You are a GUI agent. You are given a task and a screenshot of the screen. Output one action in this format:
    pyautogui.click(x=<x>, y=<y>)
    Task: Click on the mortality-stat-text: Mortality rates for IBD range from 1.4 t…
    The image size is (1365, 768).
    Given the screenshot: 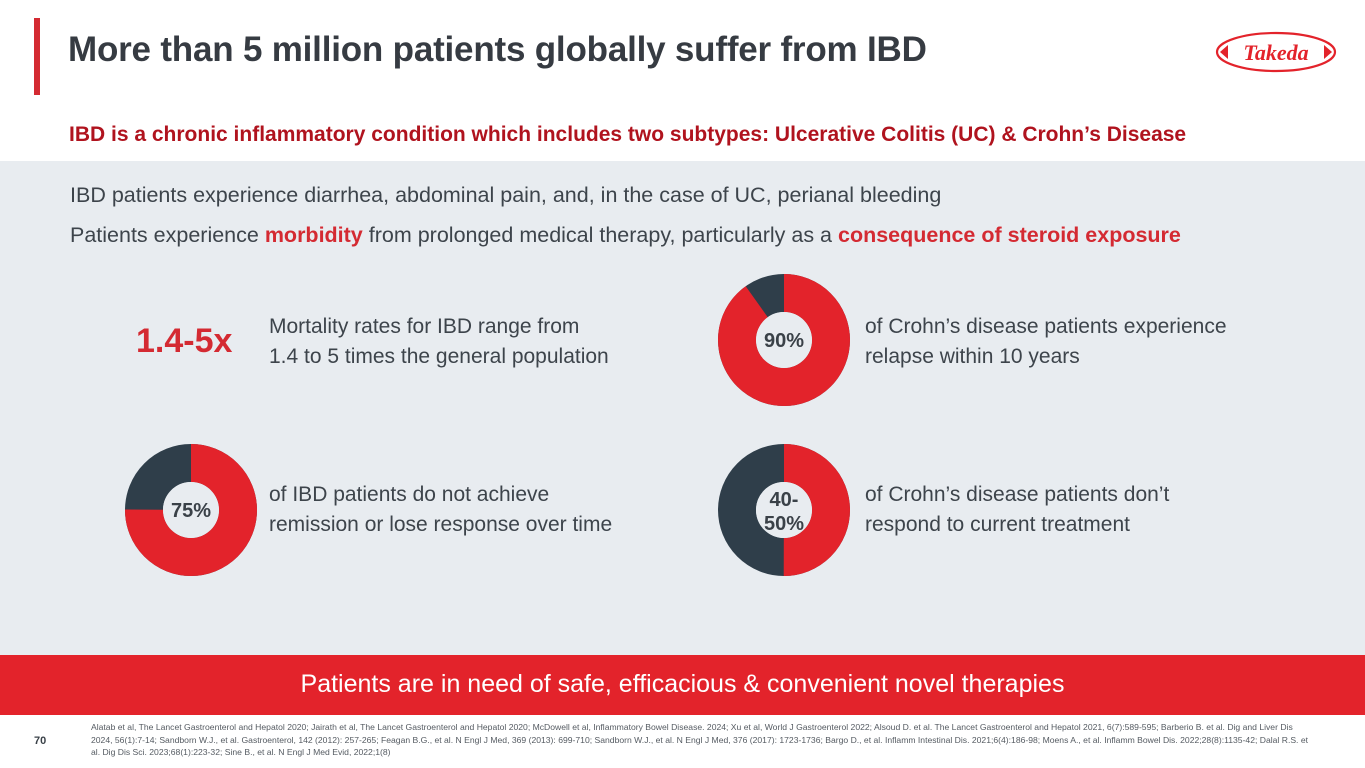 What is the action you would take?
    pyautogui.click(x=439, y=341)
    